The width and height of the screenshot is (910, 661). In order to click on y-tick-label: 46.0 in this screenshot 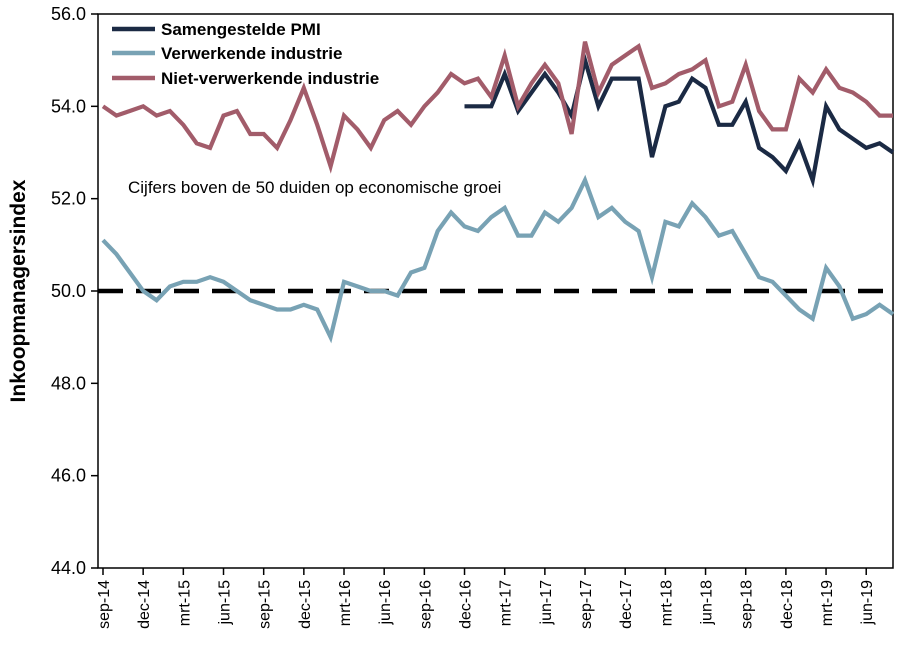, I will do `click(68, 476)`.